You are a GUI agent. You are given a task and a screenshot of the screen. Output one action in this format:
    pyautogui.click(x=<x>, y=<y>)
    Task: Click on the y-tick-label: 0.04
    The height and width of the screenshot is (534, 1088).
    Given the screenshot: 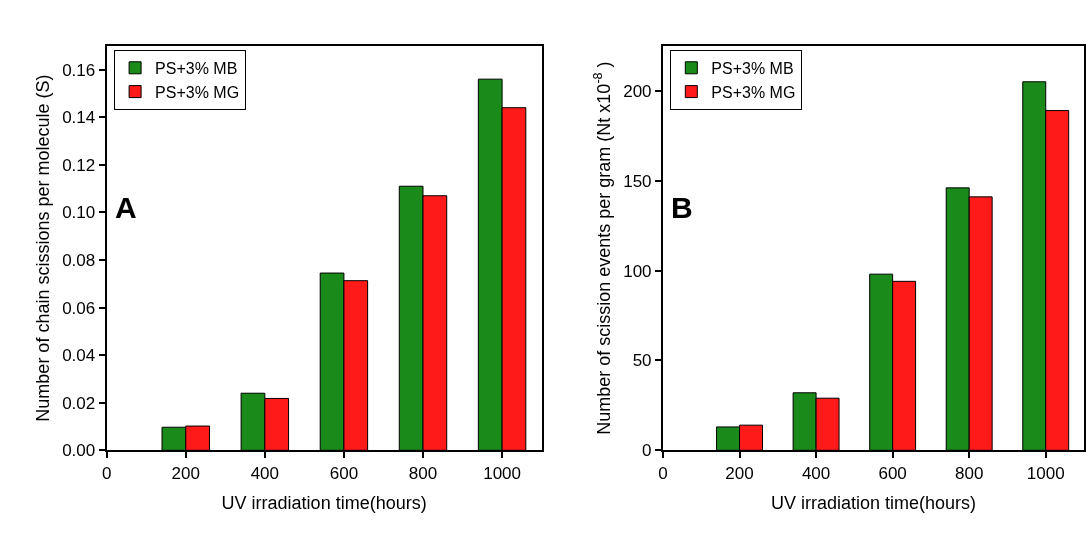 What is the action you would take?
    pyautogui.click(x=79, y=356)
    